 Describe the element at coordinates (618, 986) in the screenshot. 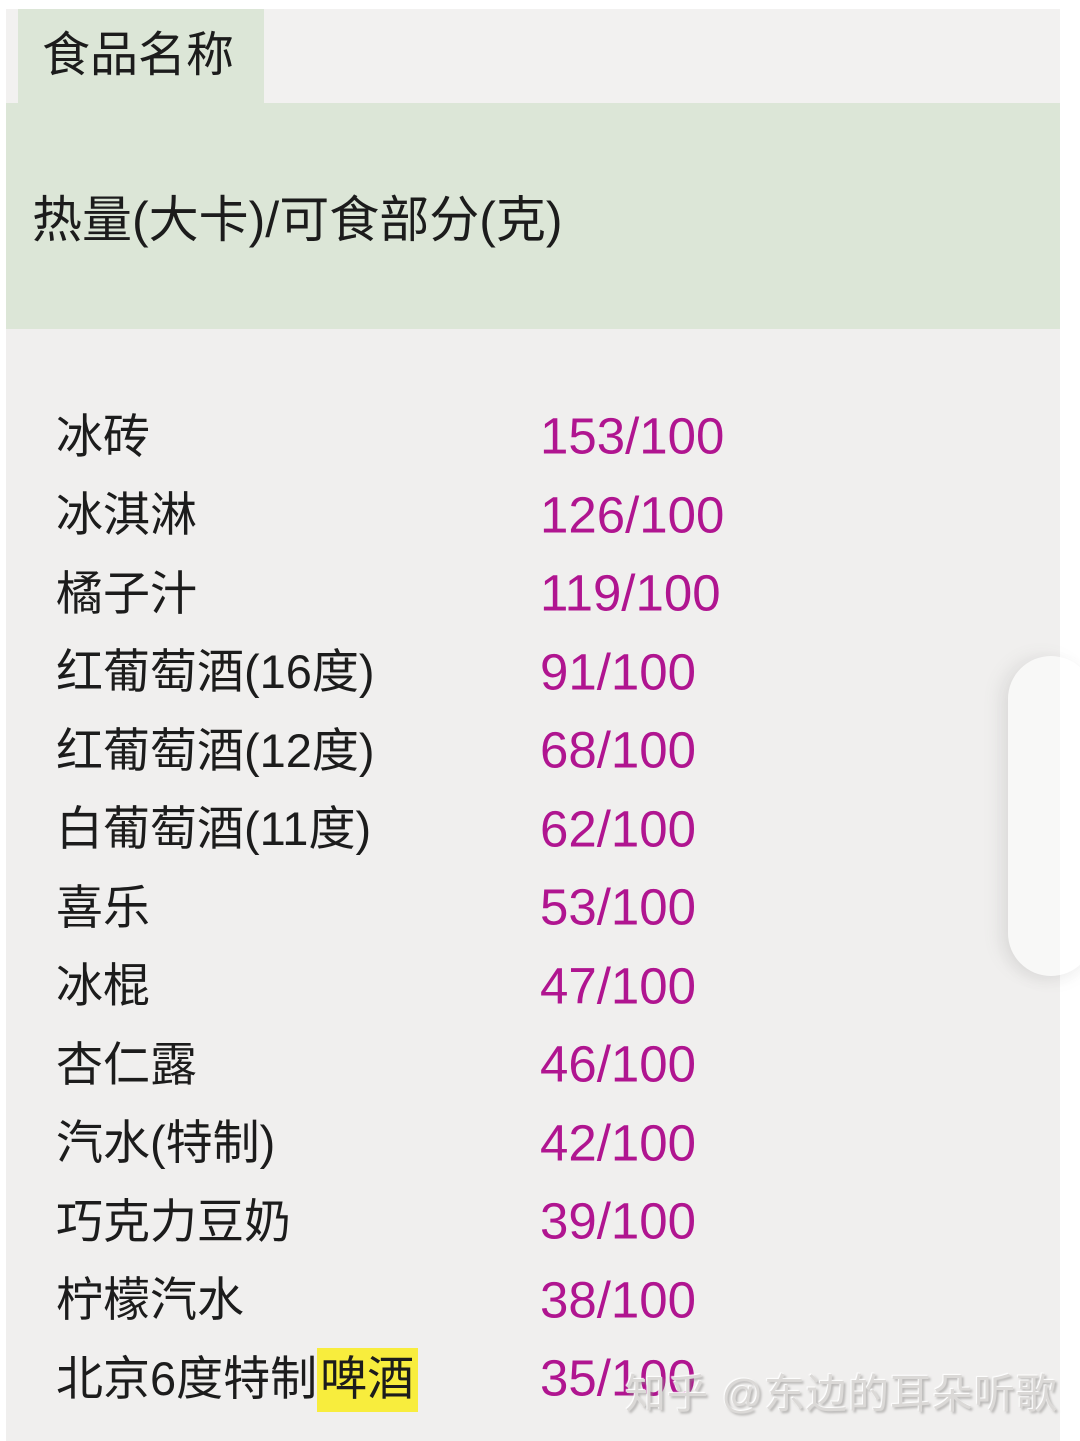

I see `calorie-value: 47/100` at that location.